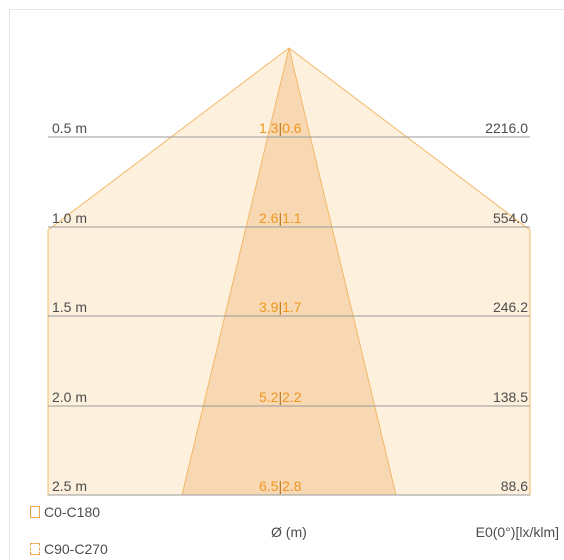 Image resolution: width=564 pixels, height=560 pixels. I want to click on distance-label: 1.5 m, so click(70, 307).